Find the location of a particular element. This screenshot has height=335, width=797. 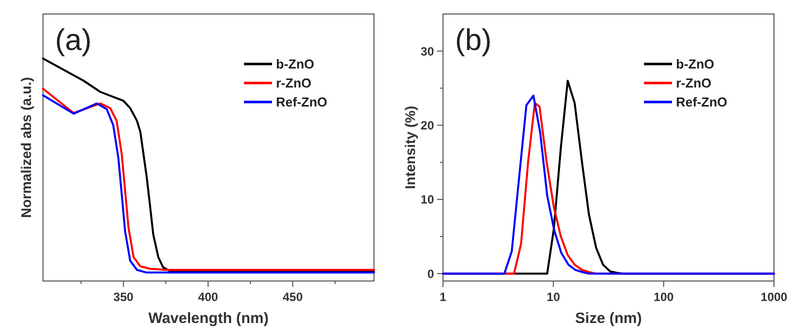

x-tick-label: 10 is located at coordinates (553, 297).